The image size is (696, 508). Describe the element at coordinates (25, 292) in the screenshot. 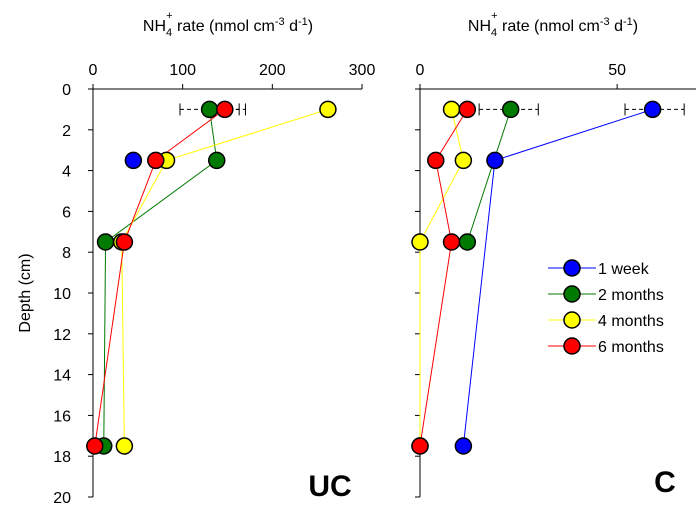

I see `uc-y-axis-title: Depth (cm)` at that location.